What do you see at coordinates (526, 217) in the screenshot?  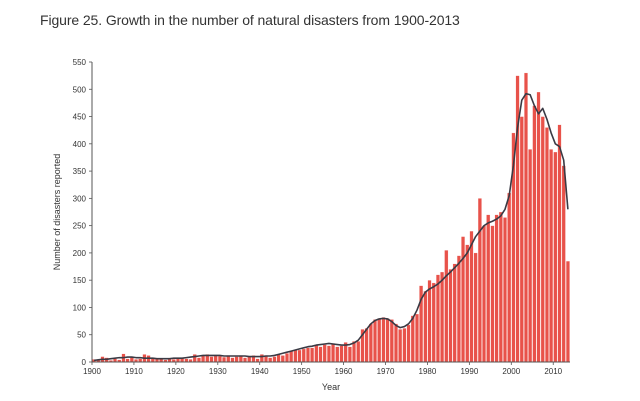 I see `bar-2003` at bounding box center [526, 217].